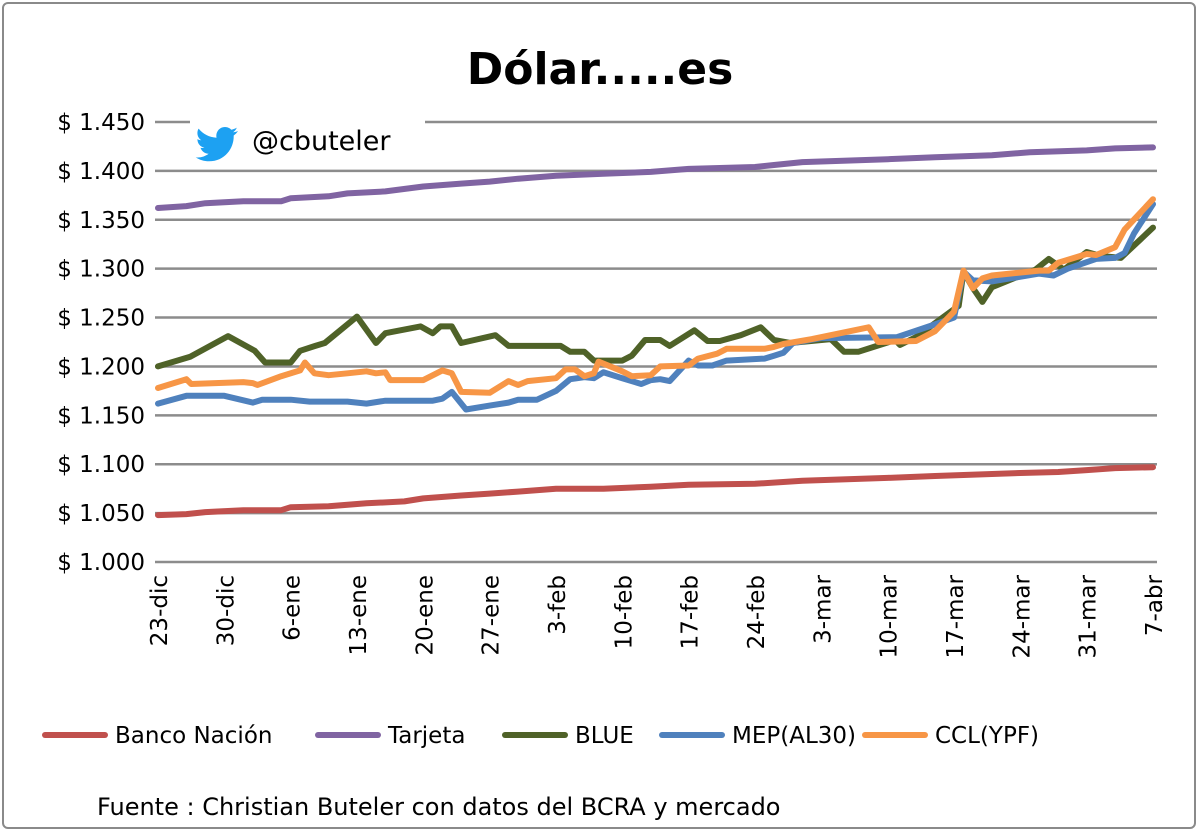 This screenshot has width=1200, height=833. Describe the element at coordinates (293, 608) in the screenshot. I see `x-tick-label: 6-ene` at that location.